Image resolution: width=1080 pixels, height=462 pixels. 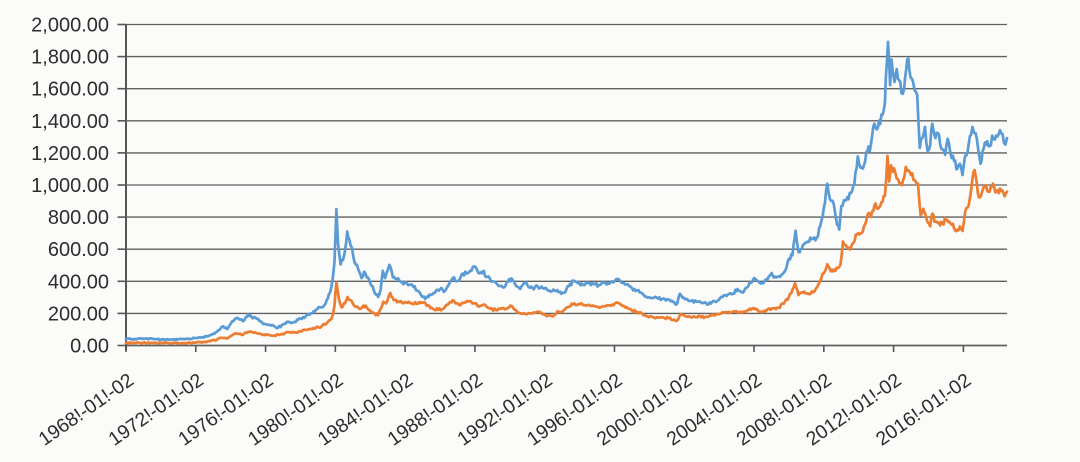 I want to click on y-tick-label: 2,000.00, so click(x=70, y=26).